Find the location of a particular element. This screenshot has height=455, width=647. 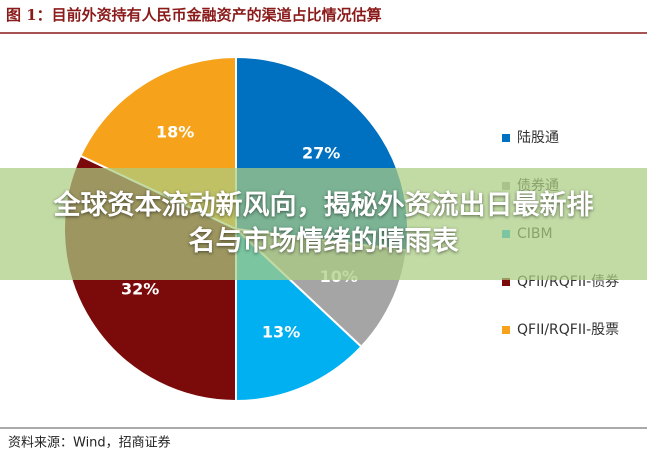

slice-label: 27% is located at coordinates (321, 152).